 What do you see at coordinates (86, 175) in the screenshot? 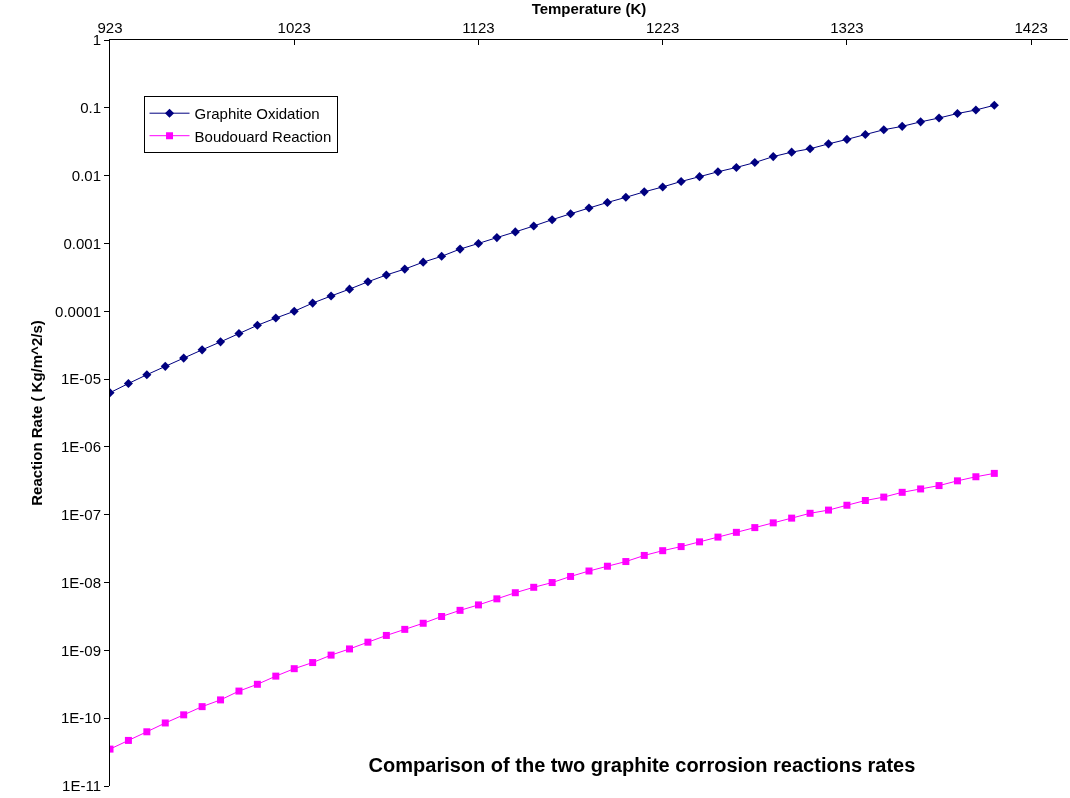
I see `y-tick-label: 0.01` at bounding box center [86, 175].